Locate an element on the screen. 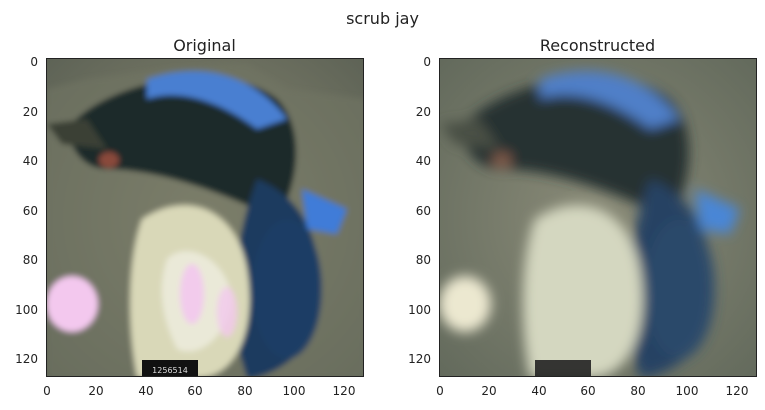  image-label-text: 1256514 is located at coordinates (170, 370).